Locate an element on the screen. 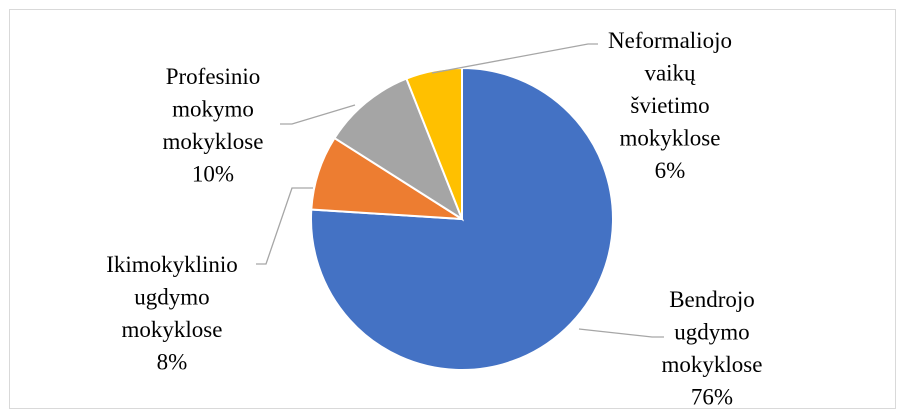  data-label-line: Bendrojo is located at coordinates (712, 299).